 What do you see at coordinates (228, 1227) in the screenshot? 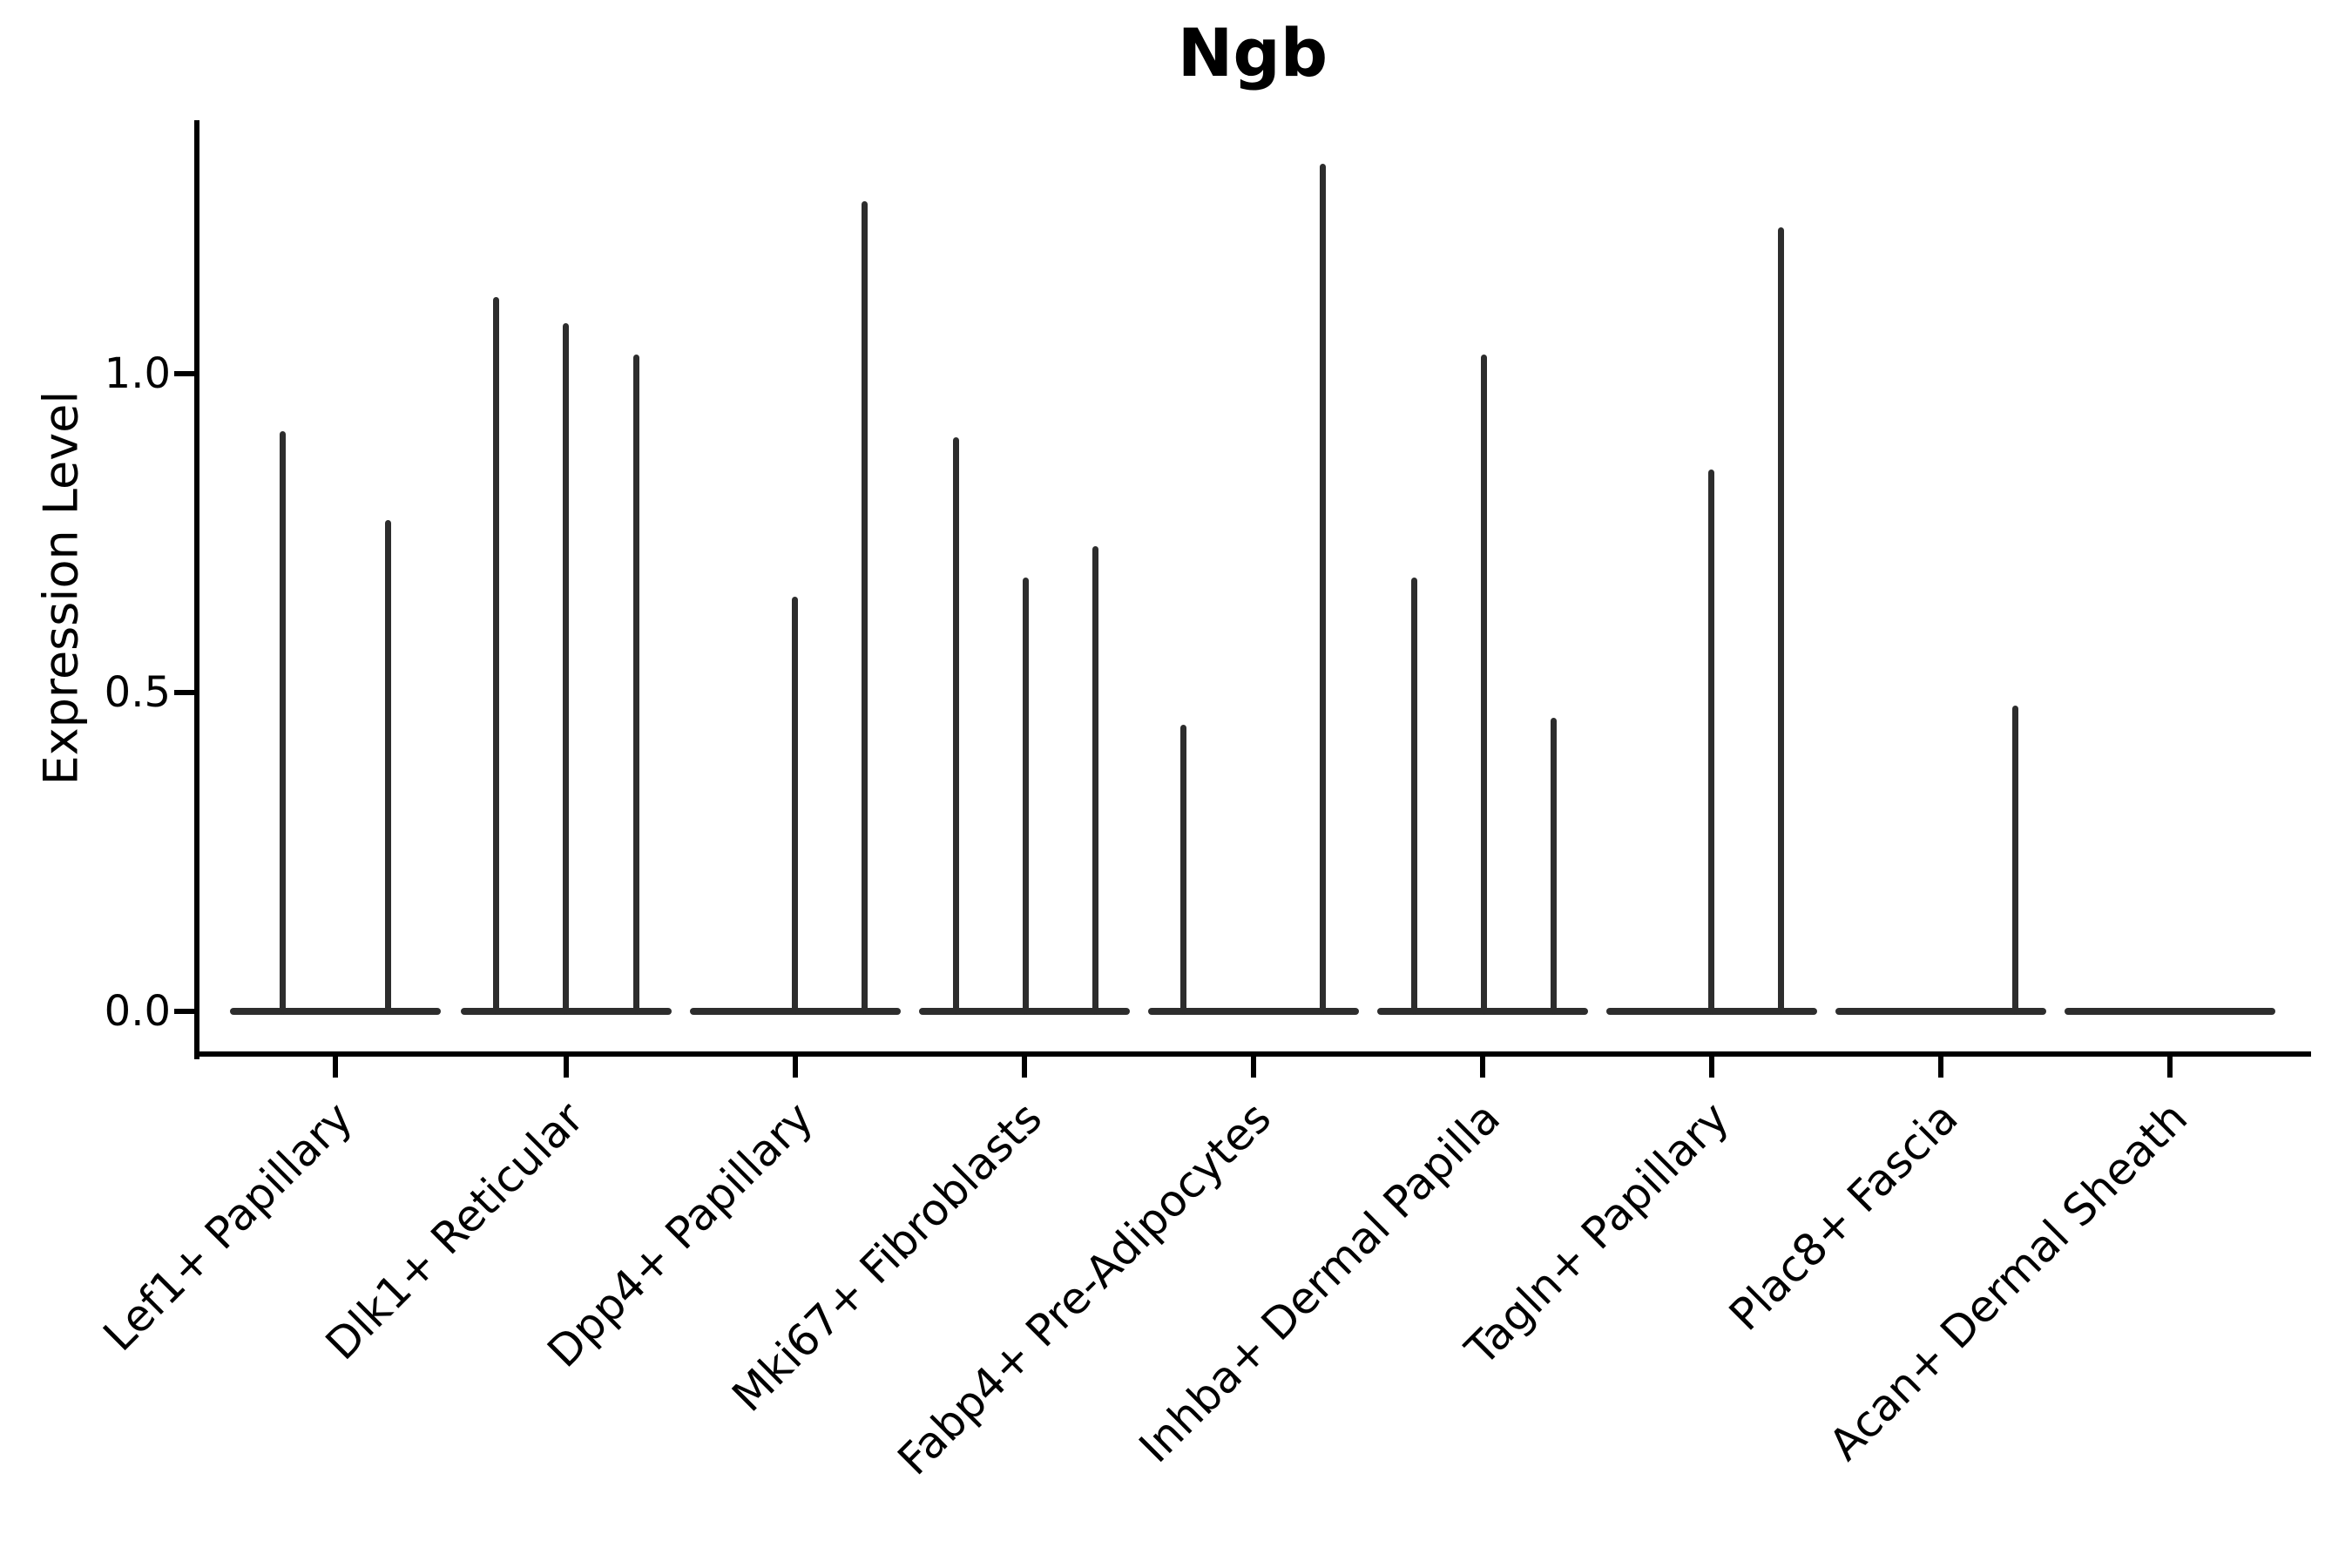
I see `x-tick-label-text: Lef1+ Papillary` at bounding box center [228, 1227].